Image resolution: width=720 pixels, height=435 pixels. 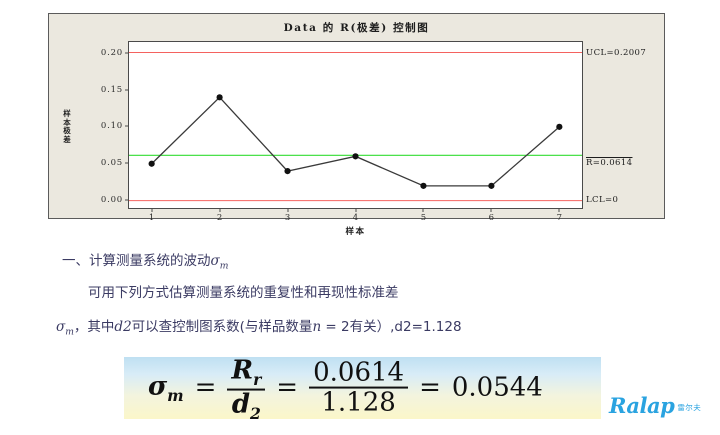 What do you see at coordinates (359, 372) in the screenshot?
I see `formula-numerator-numeric: 0.0614` at bounding box center [359, 372].